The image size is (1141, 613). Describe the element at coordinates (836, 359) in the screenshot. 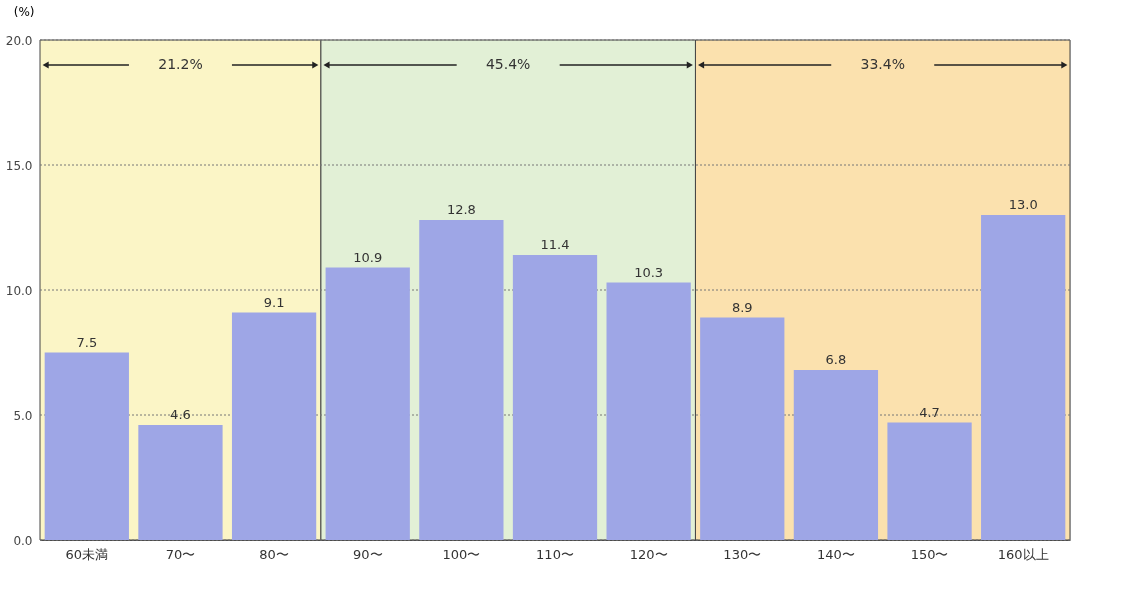

I see `data-label: 6.8` at that location.